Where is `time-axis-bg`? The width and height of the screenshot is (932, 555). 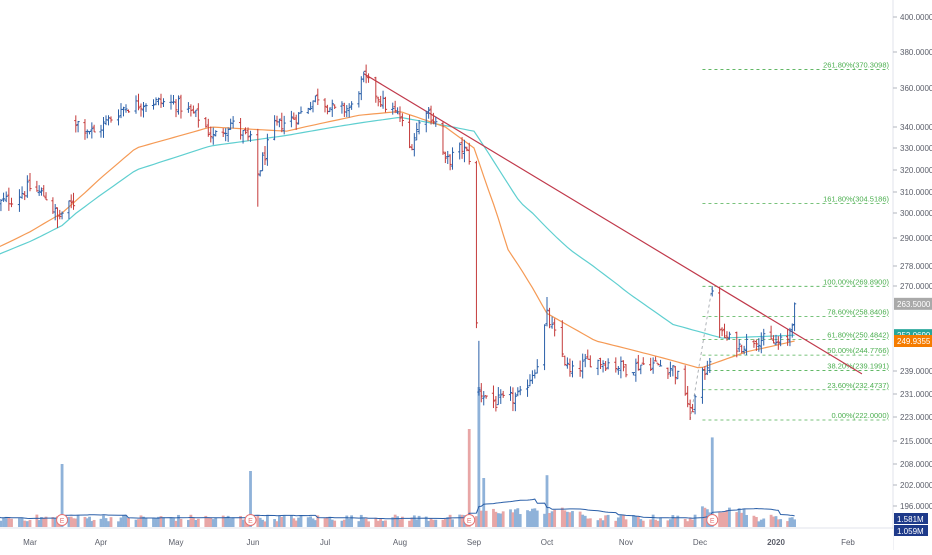 time-axis-bg is located at coordinates (446, 539).